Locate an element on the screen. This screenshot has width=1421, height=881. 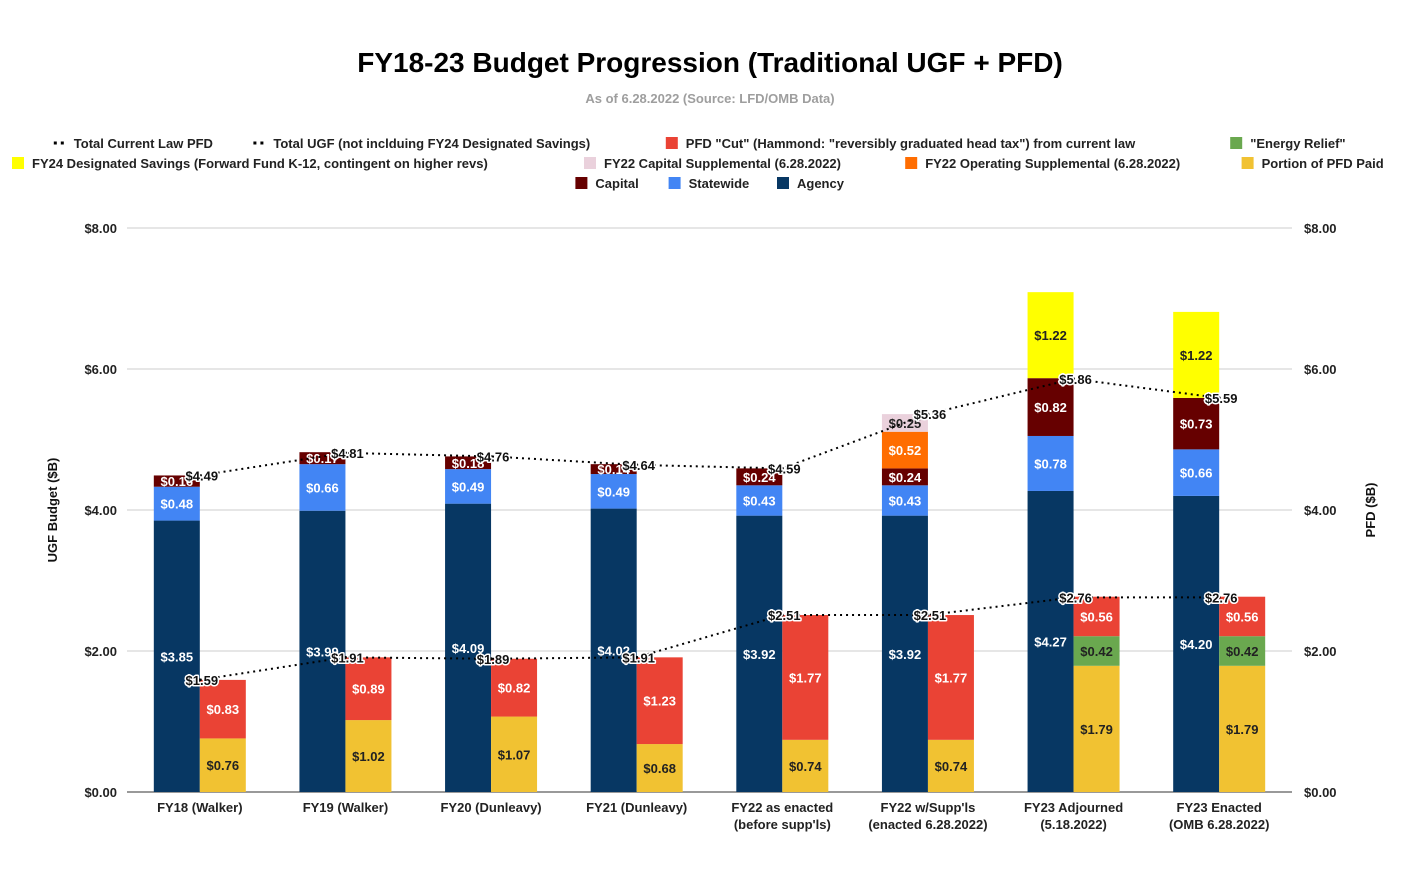
x-tick-label: FY19 (Walker) is located at coordinates (346, 807).